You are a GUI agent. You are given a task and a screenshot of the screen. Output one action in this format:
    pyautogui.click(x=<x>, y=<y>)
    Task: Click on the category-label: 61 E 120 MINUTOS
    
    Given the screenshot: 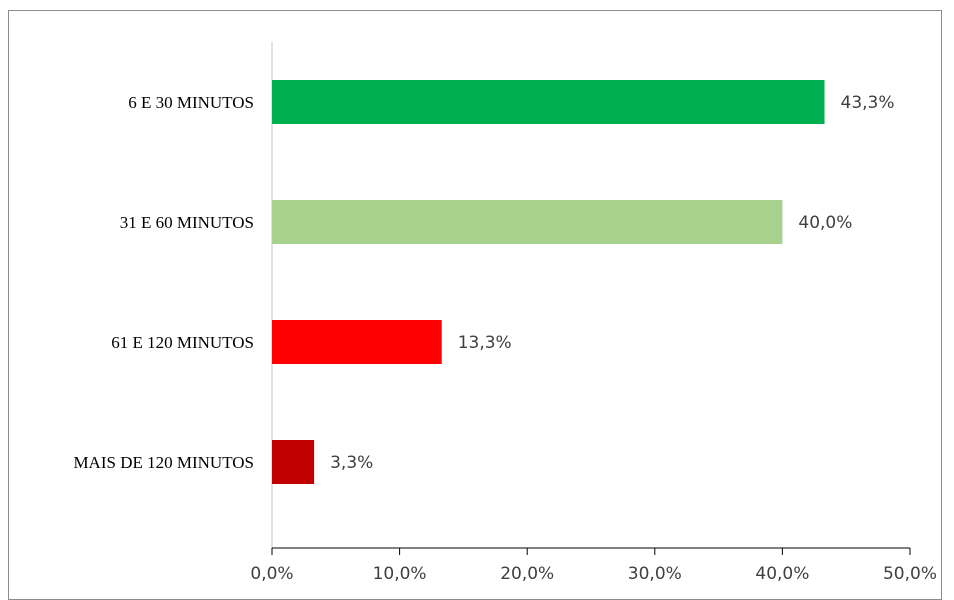 What is the action you would take?
    pyautogui.click(x=182, y=342)
    